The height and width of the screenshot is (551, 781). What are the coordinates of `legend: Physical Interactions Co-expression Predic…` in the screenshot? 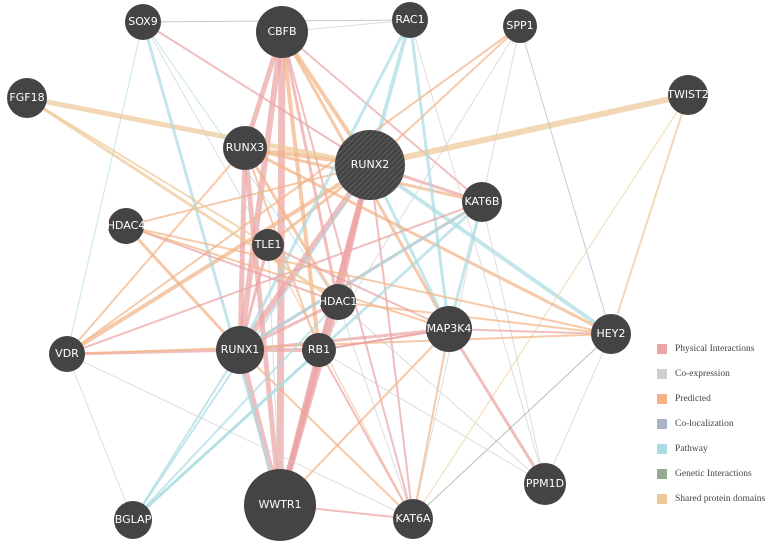 It's located at (711, 424).